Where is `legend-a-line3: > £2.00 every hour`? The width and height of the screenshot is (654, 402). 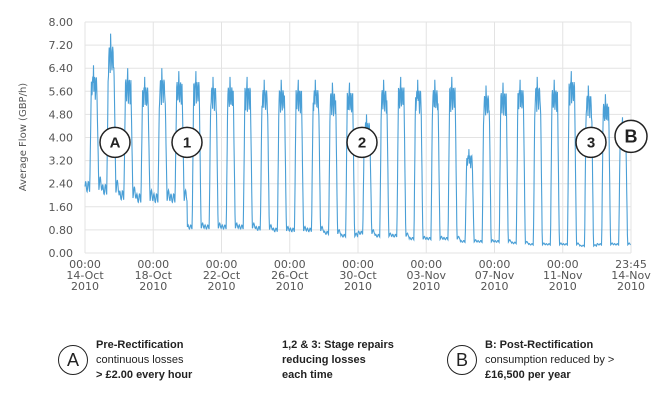 legend-a-line3: > £2.00 every hour is located at coordinates (144, 374).